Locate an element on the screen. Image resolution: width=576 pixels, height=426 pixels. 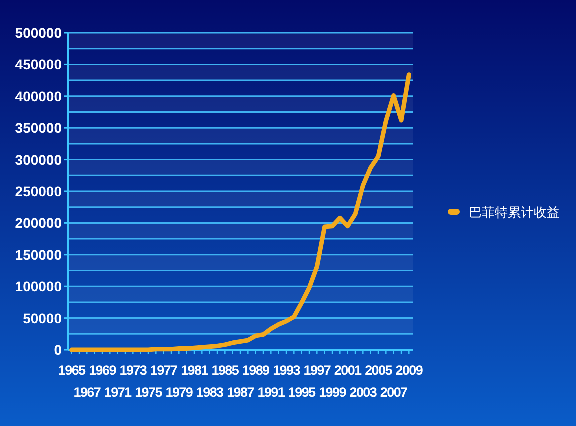
x-tick-label: 1987 is located at coordinates (240, 392).